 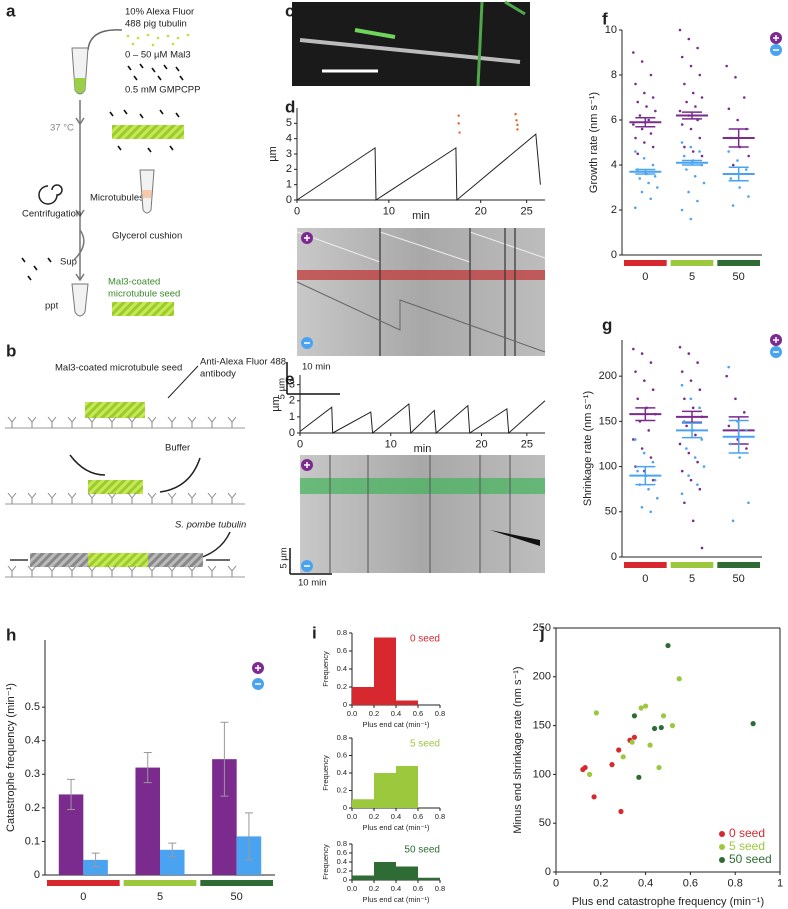 I want to click on x-tick-label: 20, so click(x=481, y=212).